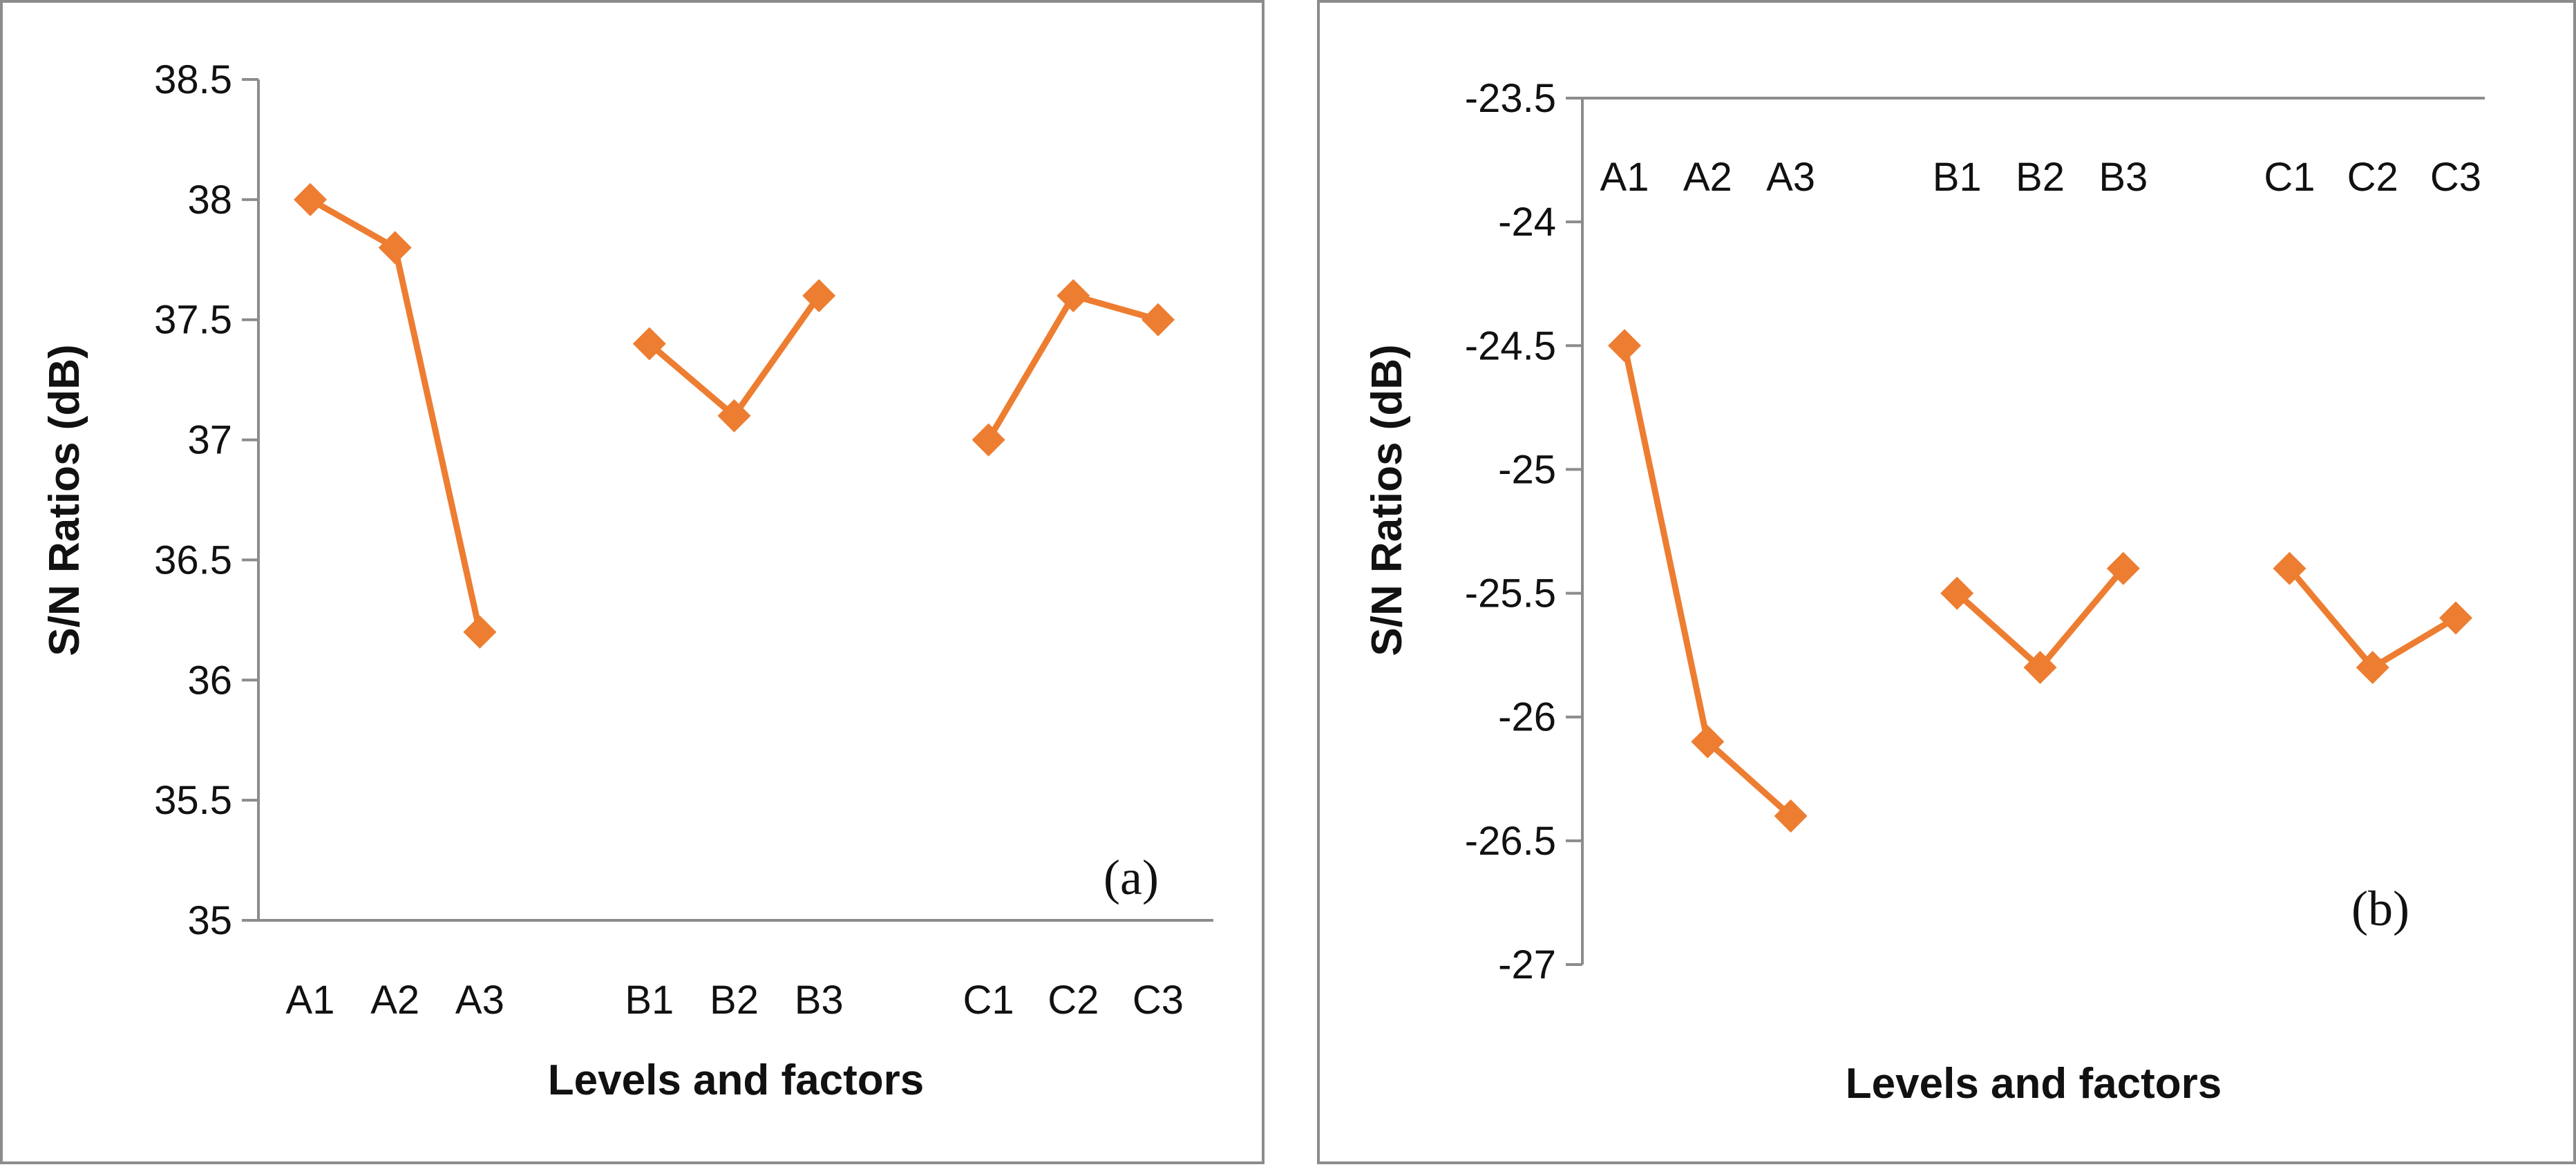  What do you see at coordinates (2372, 668) in the screenshot?
I see `chart-b-point-C2` at bounding box center [2372, 668].